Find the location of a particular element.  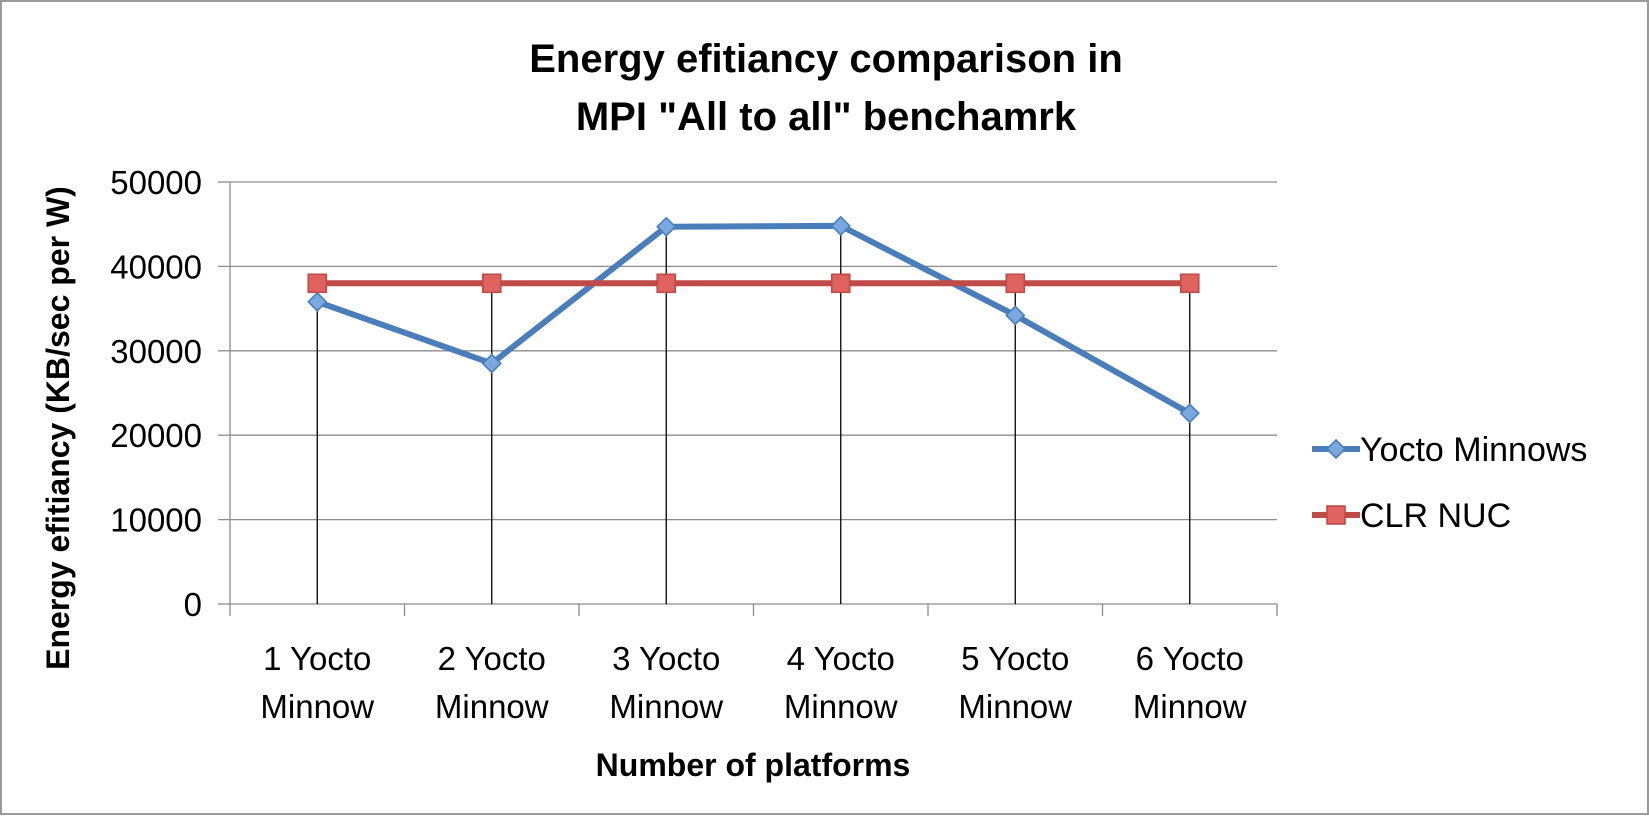

y-tick-label: 10000 is located at coordinates (156, 520).